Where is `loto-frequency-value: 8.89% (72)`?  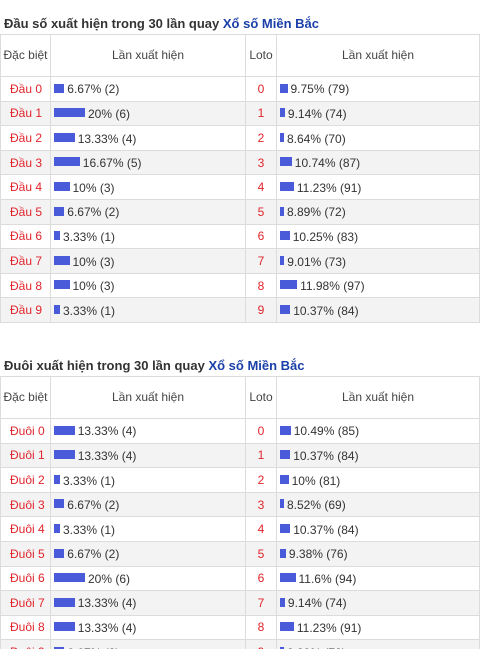
loto-frequency-value: 8.89% (72) is located at coordinates (316, 647).